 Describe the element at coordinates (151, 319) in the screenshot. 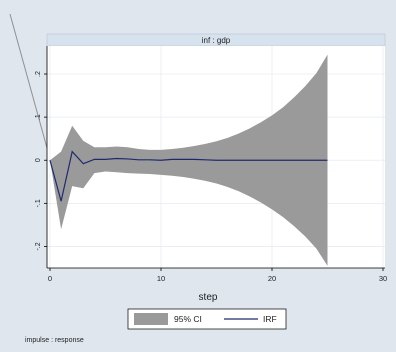

I see `legend-swatch-ci` at that location.